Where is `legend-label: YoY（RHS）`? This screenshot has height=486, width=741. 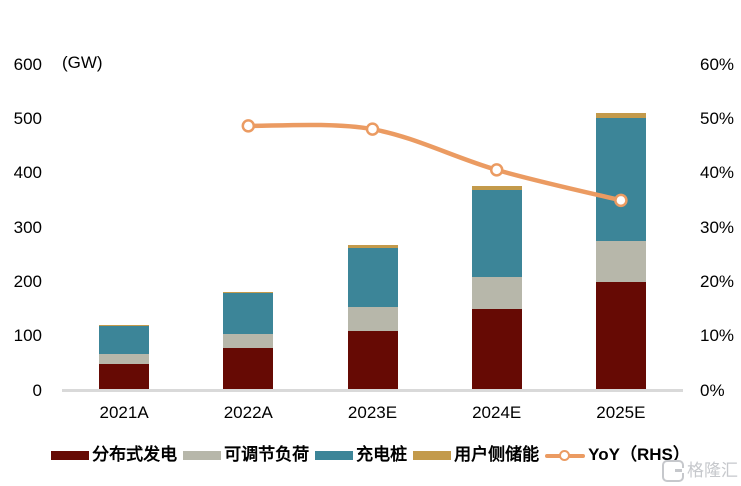
legend-label: YoY（RHS） is located at coordinates (639, 454).